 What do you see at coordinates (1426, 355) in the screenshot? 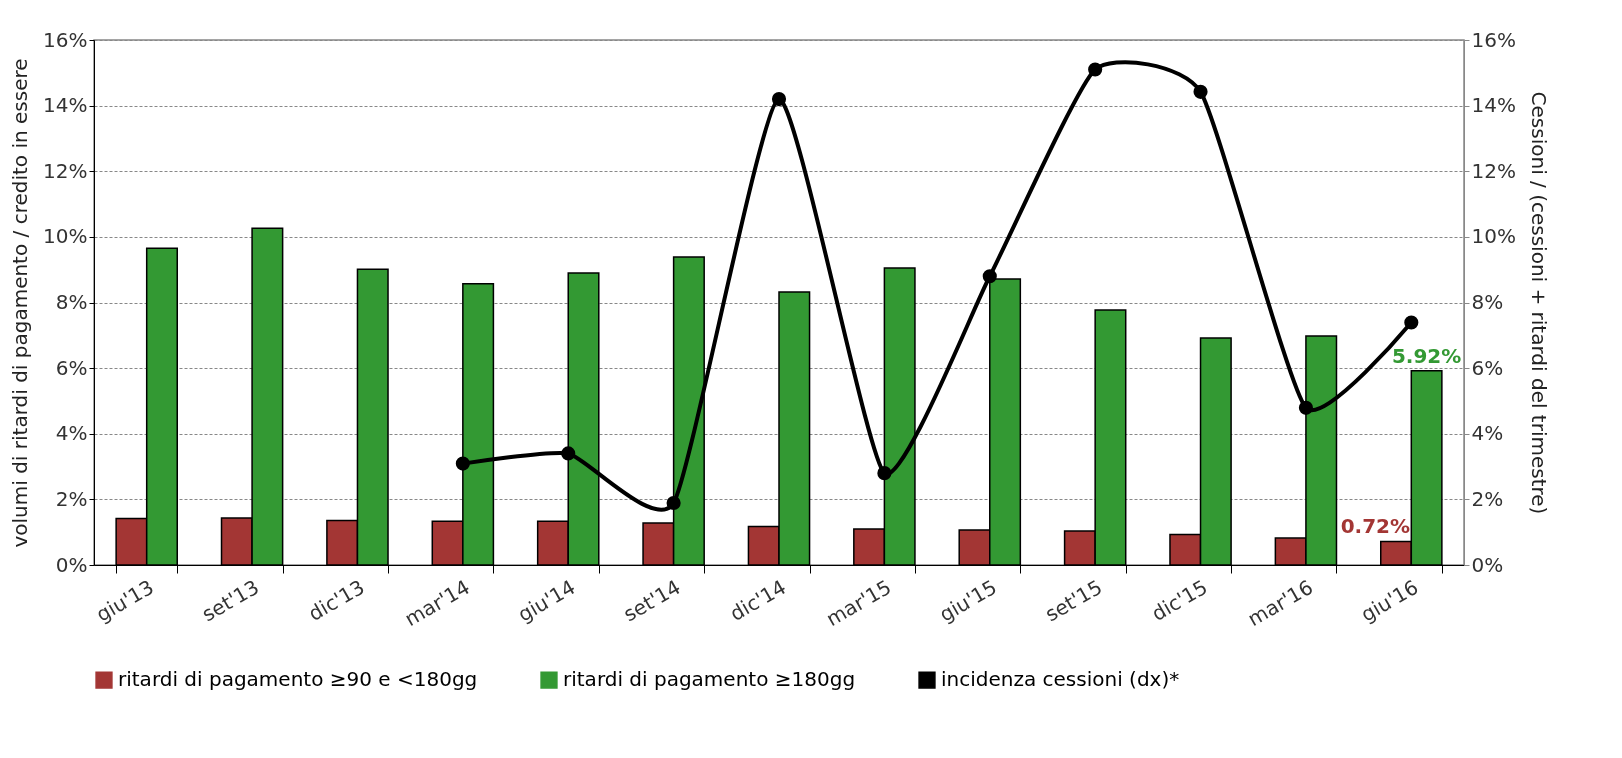
I see `data-label: 5.92%` at bounding box center [1426, 355].